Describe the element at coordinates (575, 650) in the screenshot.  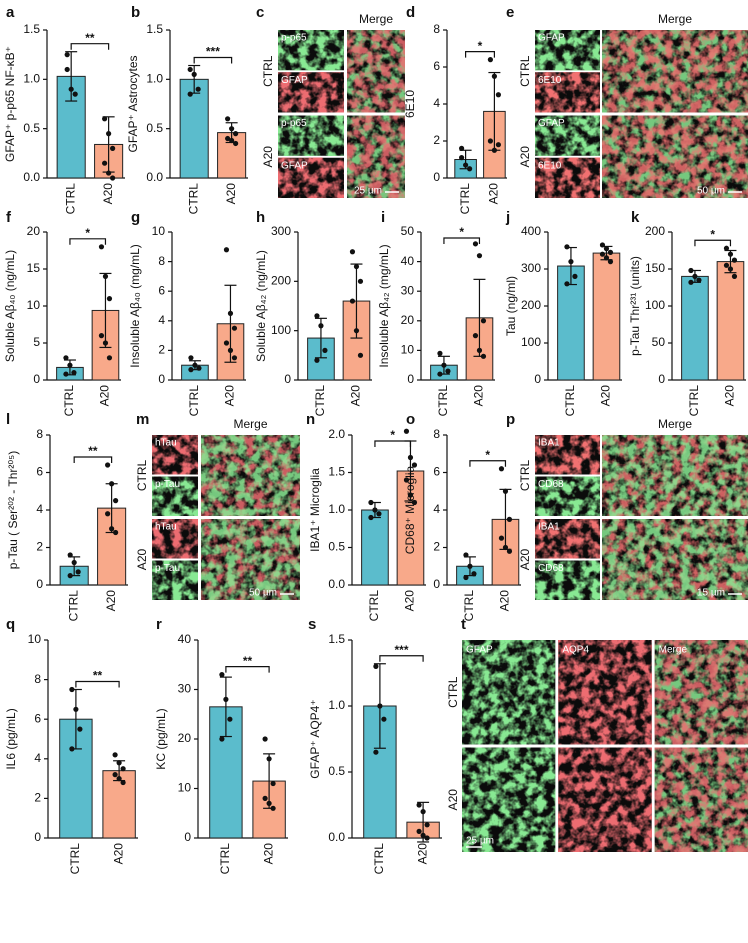
I see `column-title: AQP4` at that location.